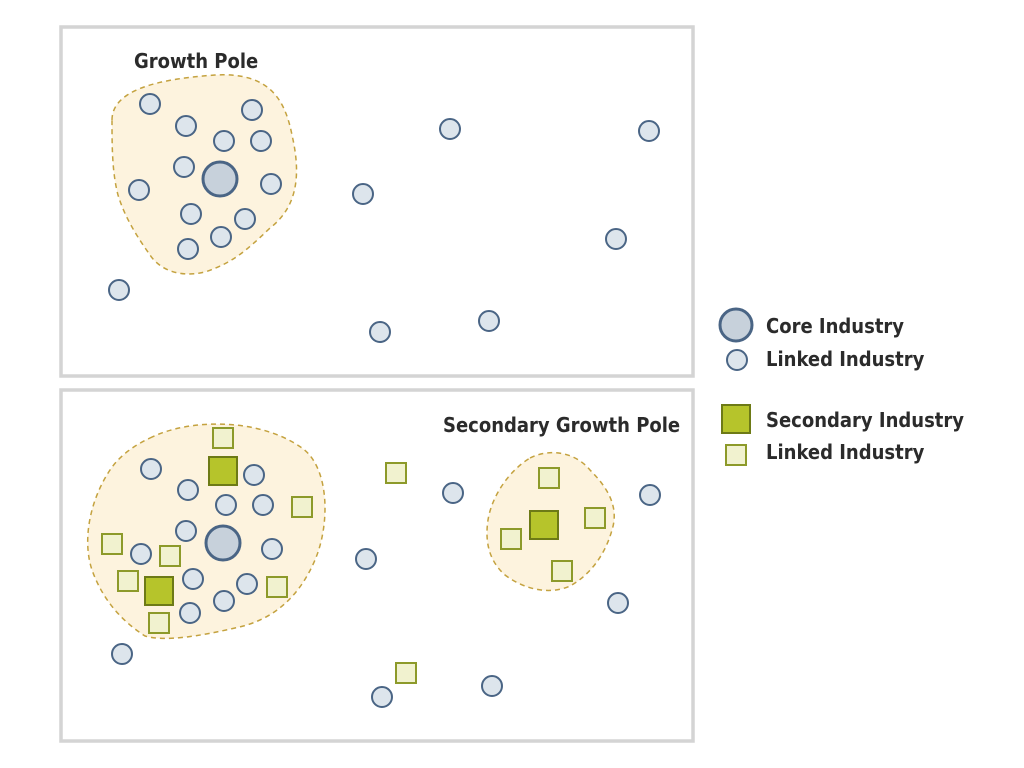 Image resolution: width=1024 pixels, height=768 pixels. Describe the element at coordinates (736, 325) in the screenshot. I see `legend-core-industry-symbol` at that location.